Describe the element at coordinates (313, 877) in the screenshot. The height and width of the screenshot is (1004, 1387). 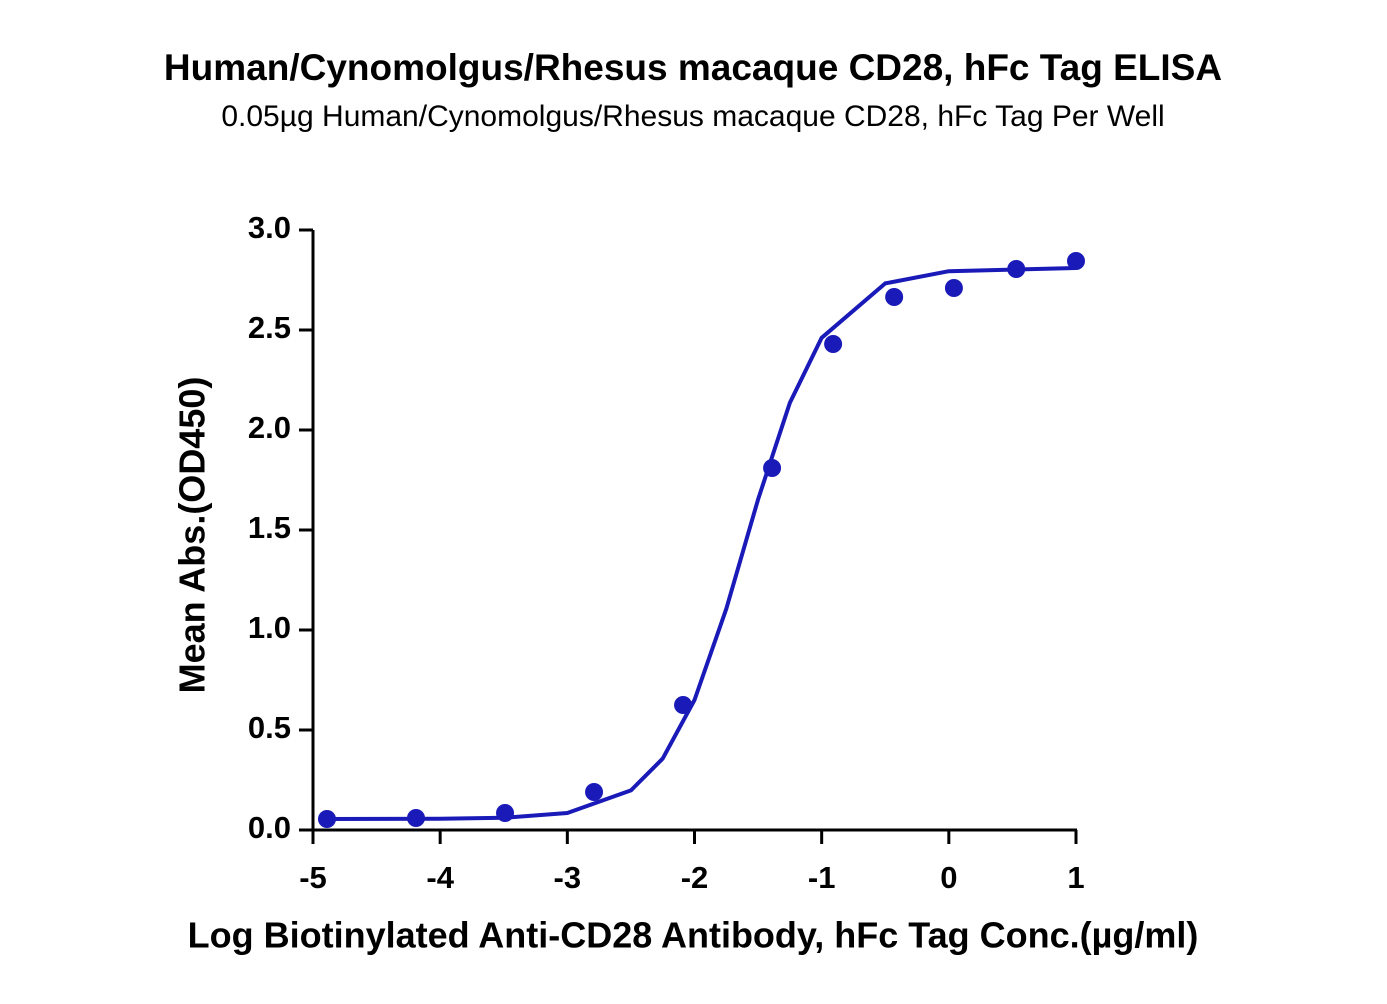
I see `x-tick-label: -5` at that location.